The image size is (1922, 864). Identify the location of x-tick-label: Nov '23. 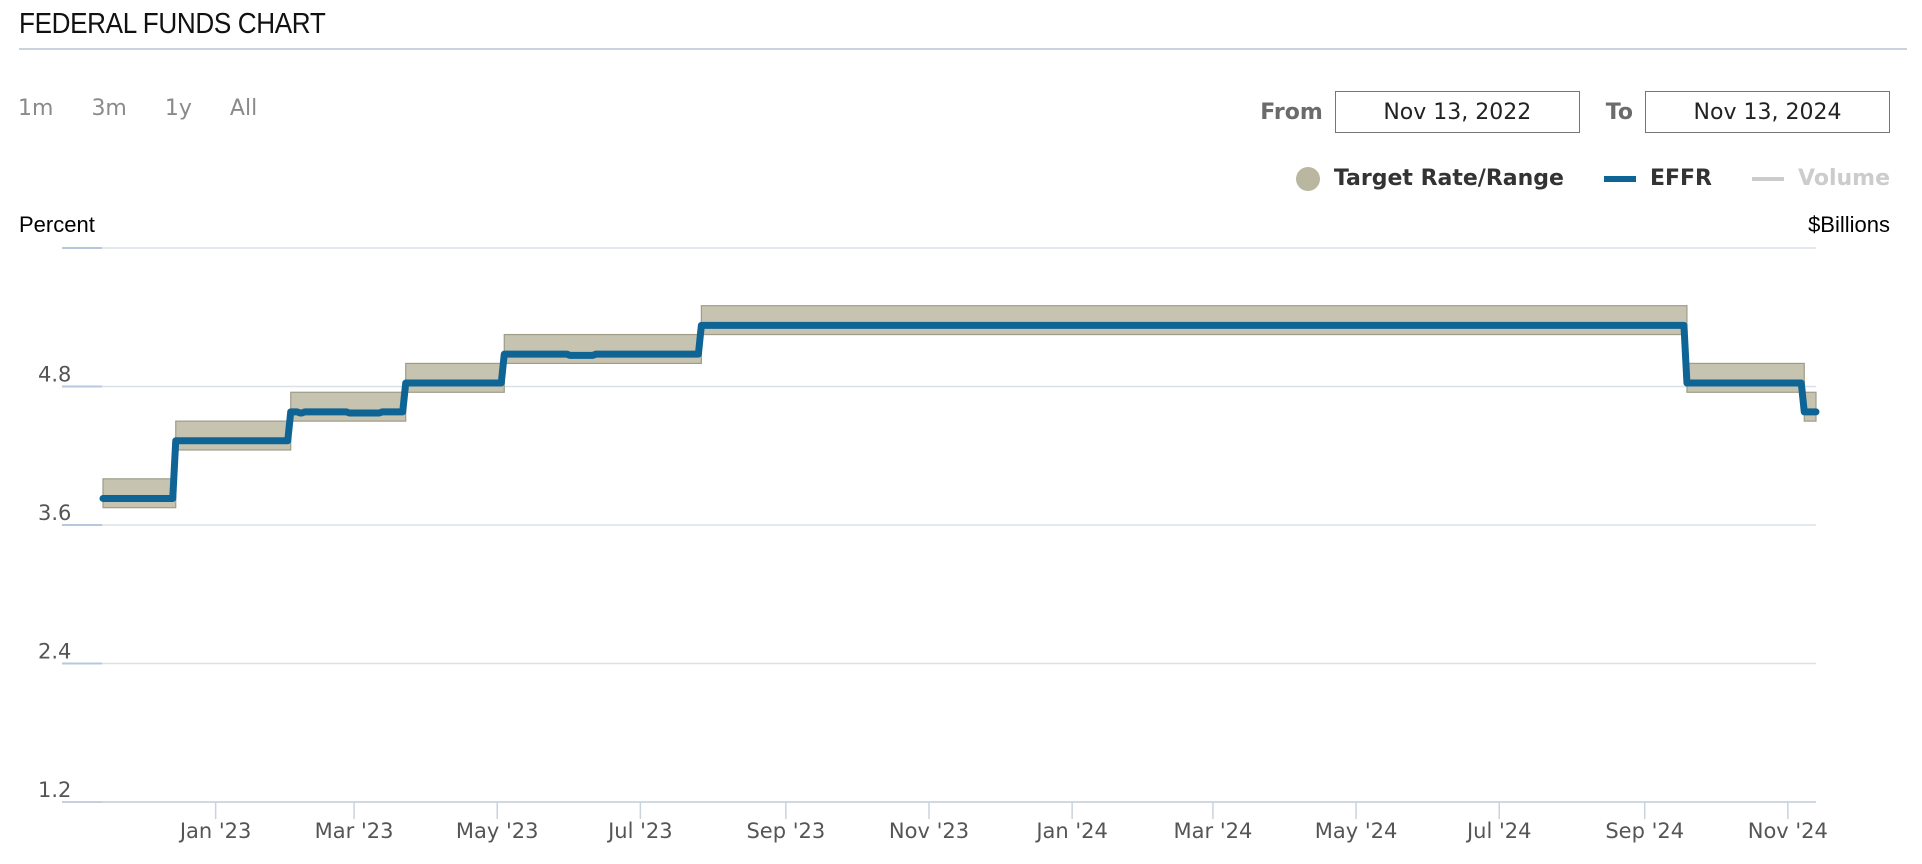
(929, 831).